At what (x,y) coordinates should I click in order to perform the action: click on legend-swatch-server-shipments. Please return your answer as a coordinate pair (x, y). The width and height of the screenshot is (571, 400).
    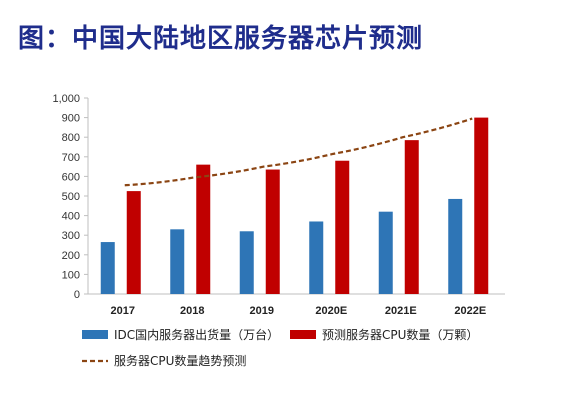
    Looking at the image, I should click on (95, 334).